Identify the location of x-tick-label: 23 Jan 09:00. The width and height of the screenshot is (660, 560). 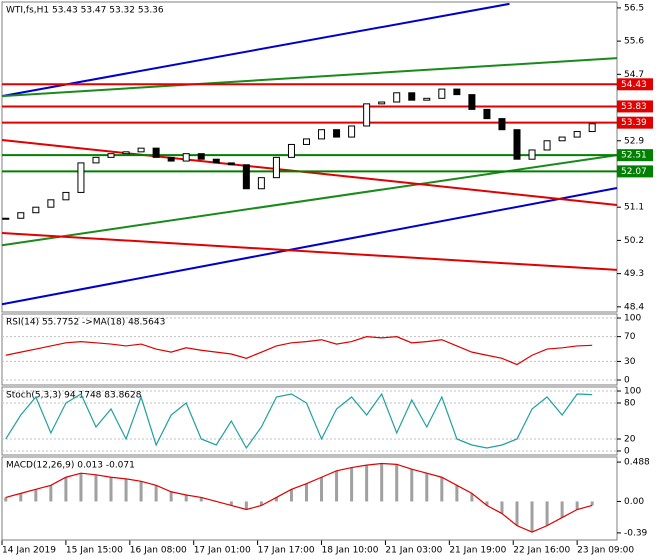
(605, 551).